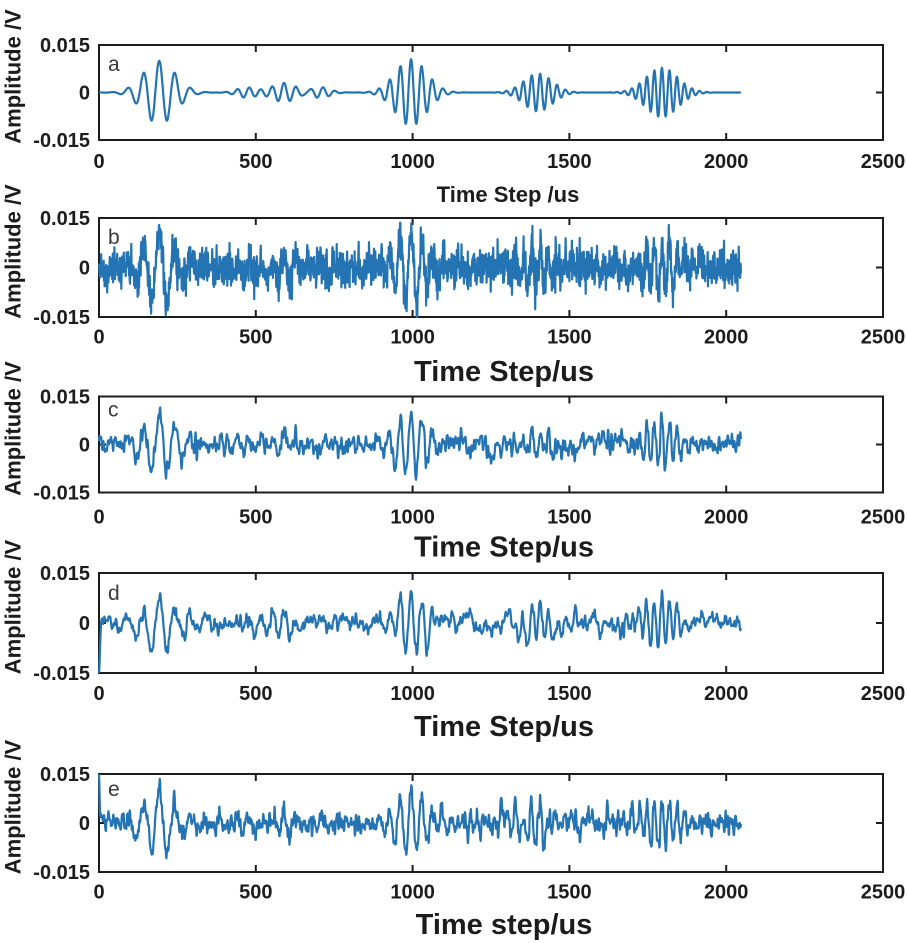 Image resolution: width=907 pixels, height=943 pixels. What do you see at coordinates (114, 593) in the screenshot?
I see `svg-text: d` at bounding box center [114, 593].